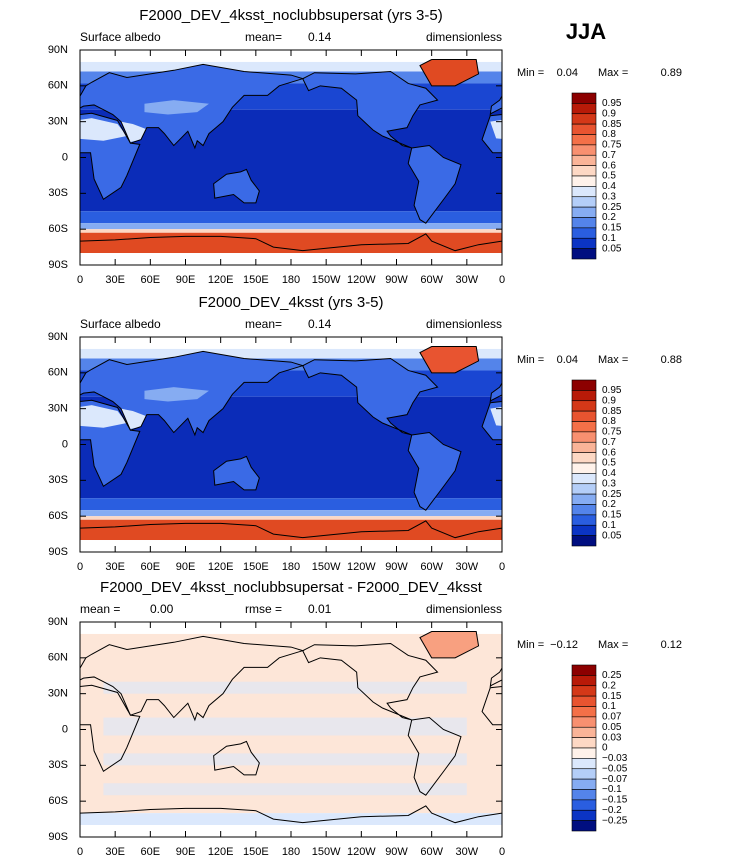  Describe the element at coordinates (221, 280) in the screenshot. I see `lon-tick-label: 120E` at that location.